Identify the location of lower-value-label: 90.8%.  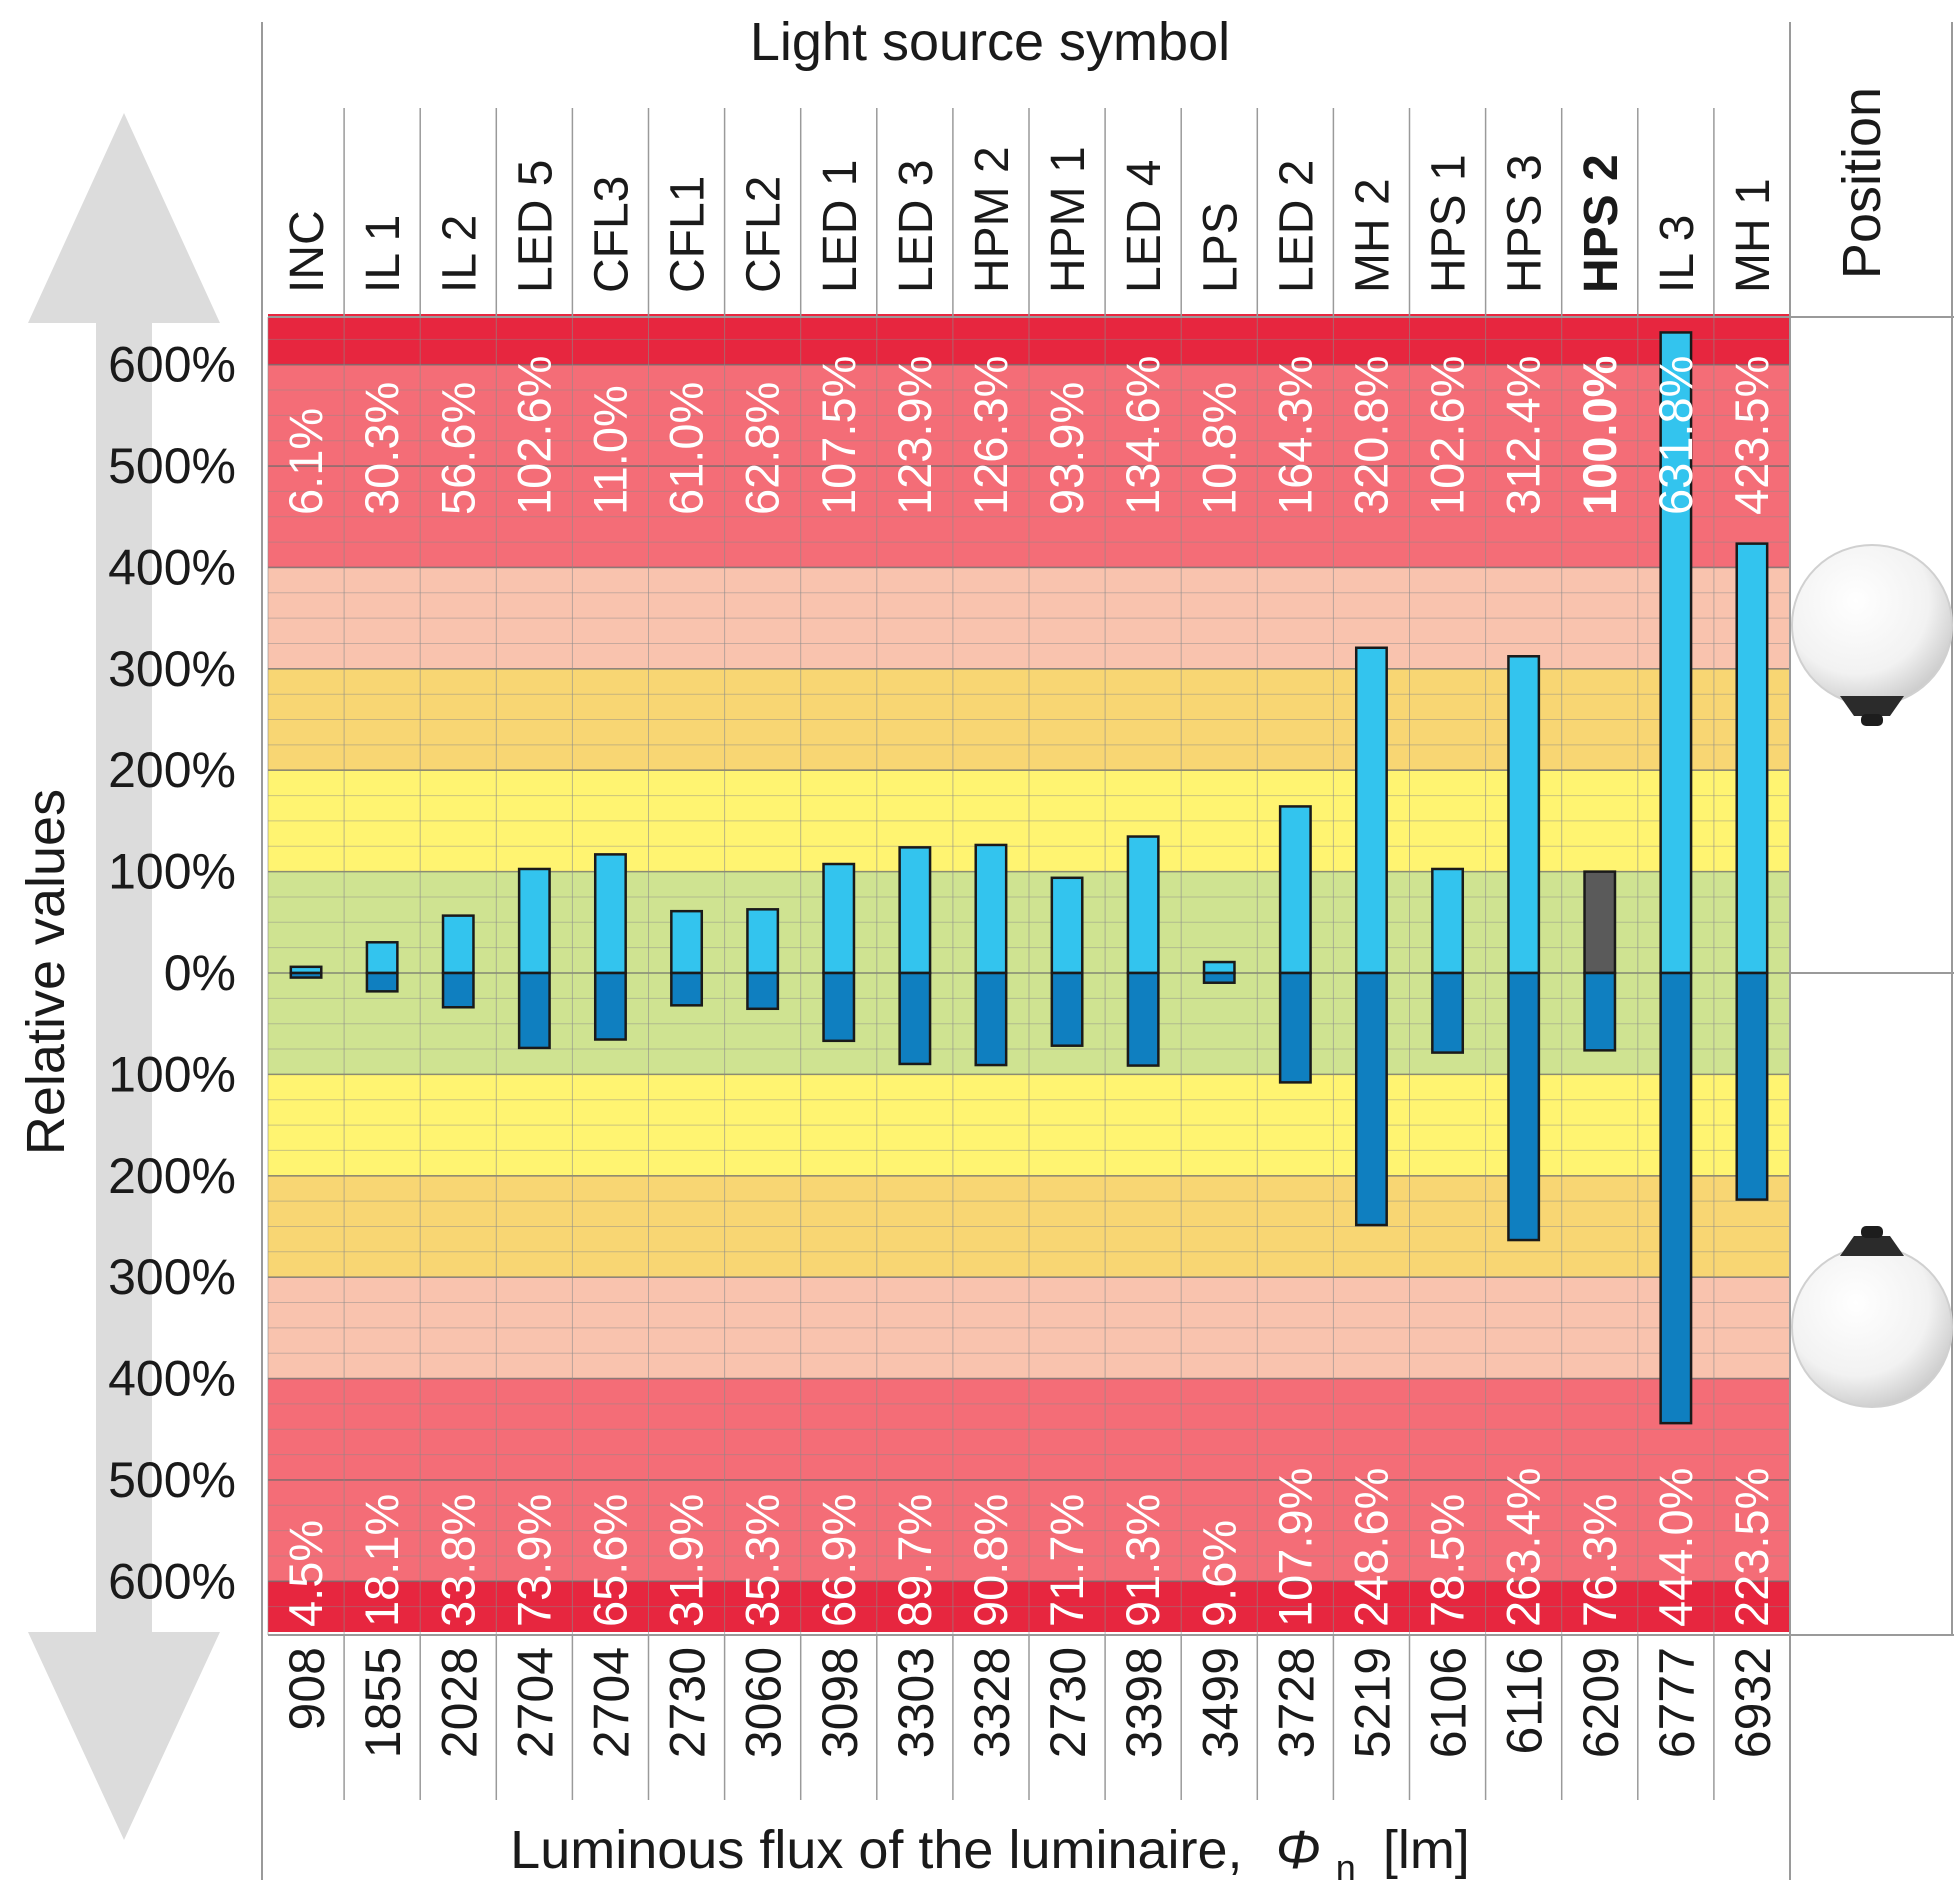
(990, 1560).